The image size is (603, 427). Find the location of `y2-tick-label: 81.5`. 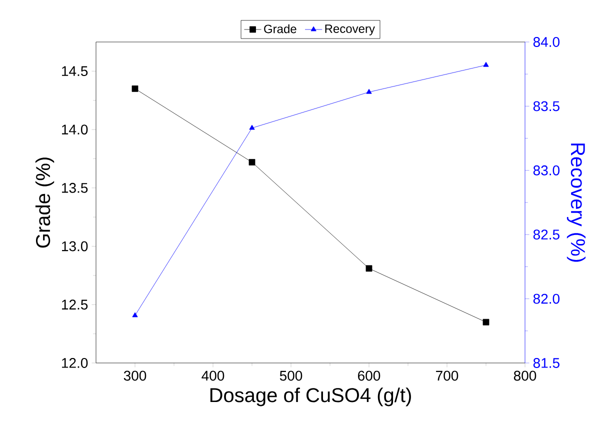

y2-tick-label: 81.5 is located at coordinates (546, 363).